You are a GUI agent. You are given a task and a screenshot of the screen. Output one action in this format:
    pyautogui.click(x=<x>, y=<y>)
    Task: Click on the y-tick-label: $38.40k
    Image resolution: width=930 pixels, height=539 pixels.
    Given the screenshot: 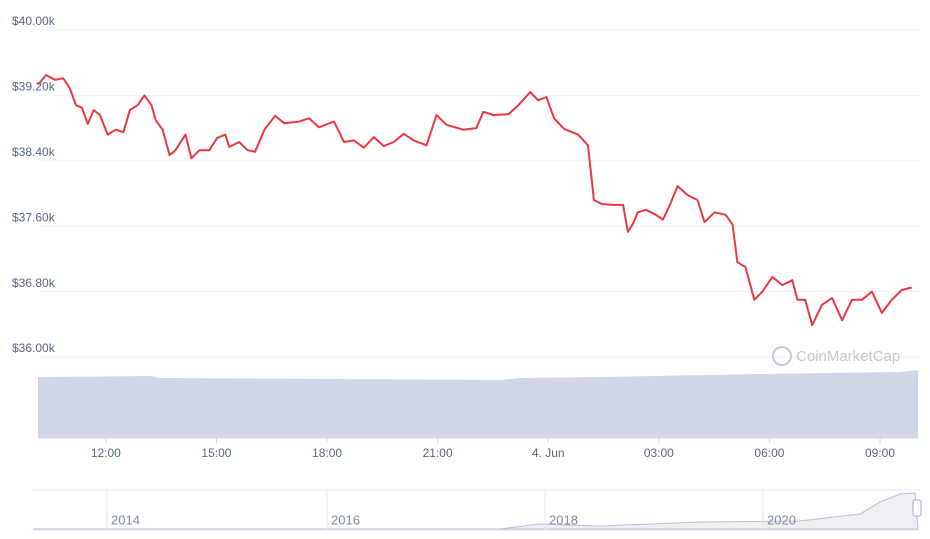 What is the action you would take?
    pyautogui.click(x=34, y=152)
    